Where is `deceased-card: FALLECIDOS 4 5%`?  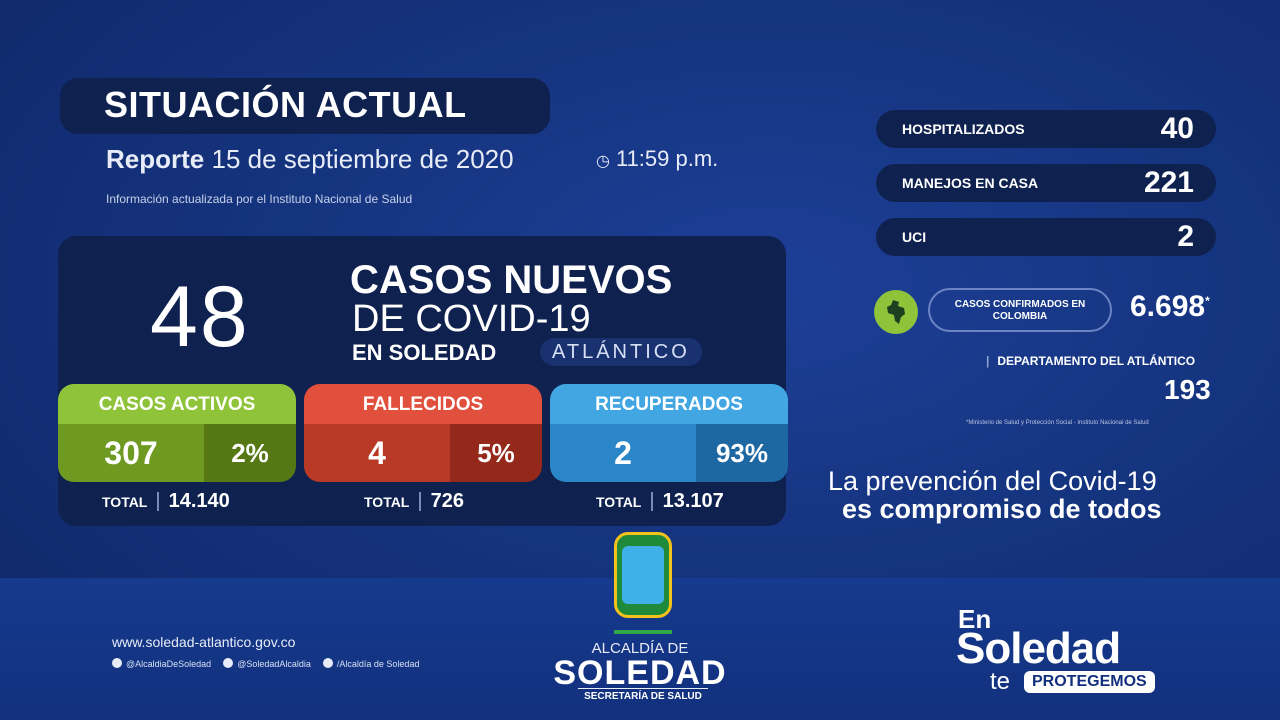
deceased-card: FALLECIDOS 4 5% is located at coordinates (423, 433).